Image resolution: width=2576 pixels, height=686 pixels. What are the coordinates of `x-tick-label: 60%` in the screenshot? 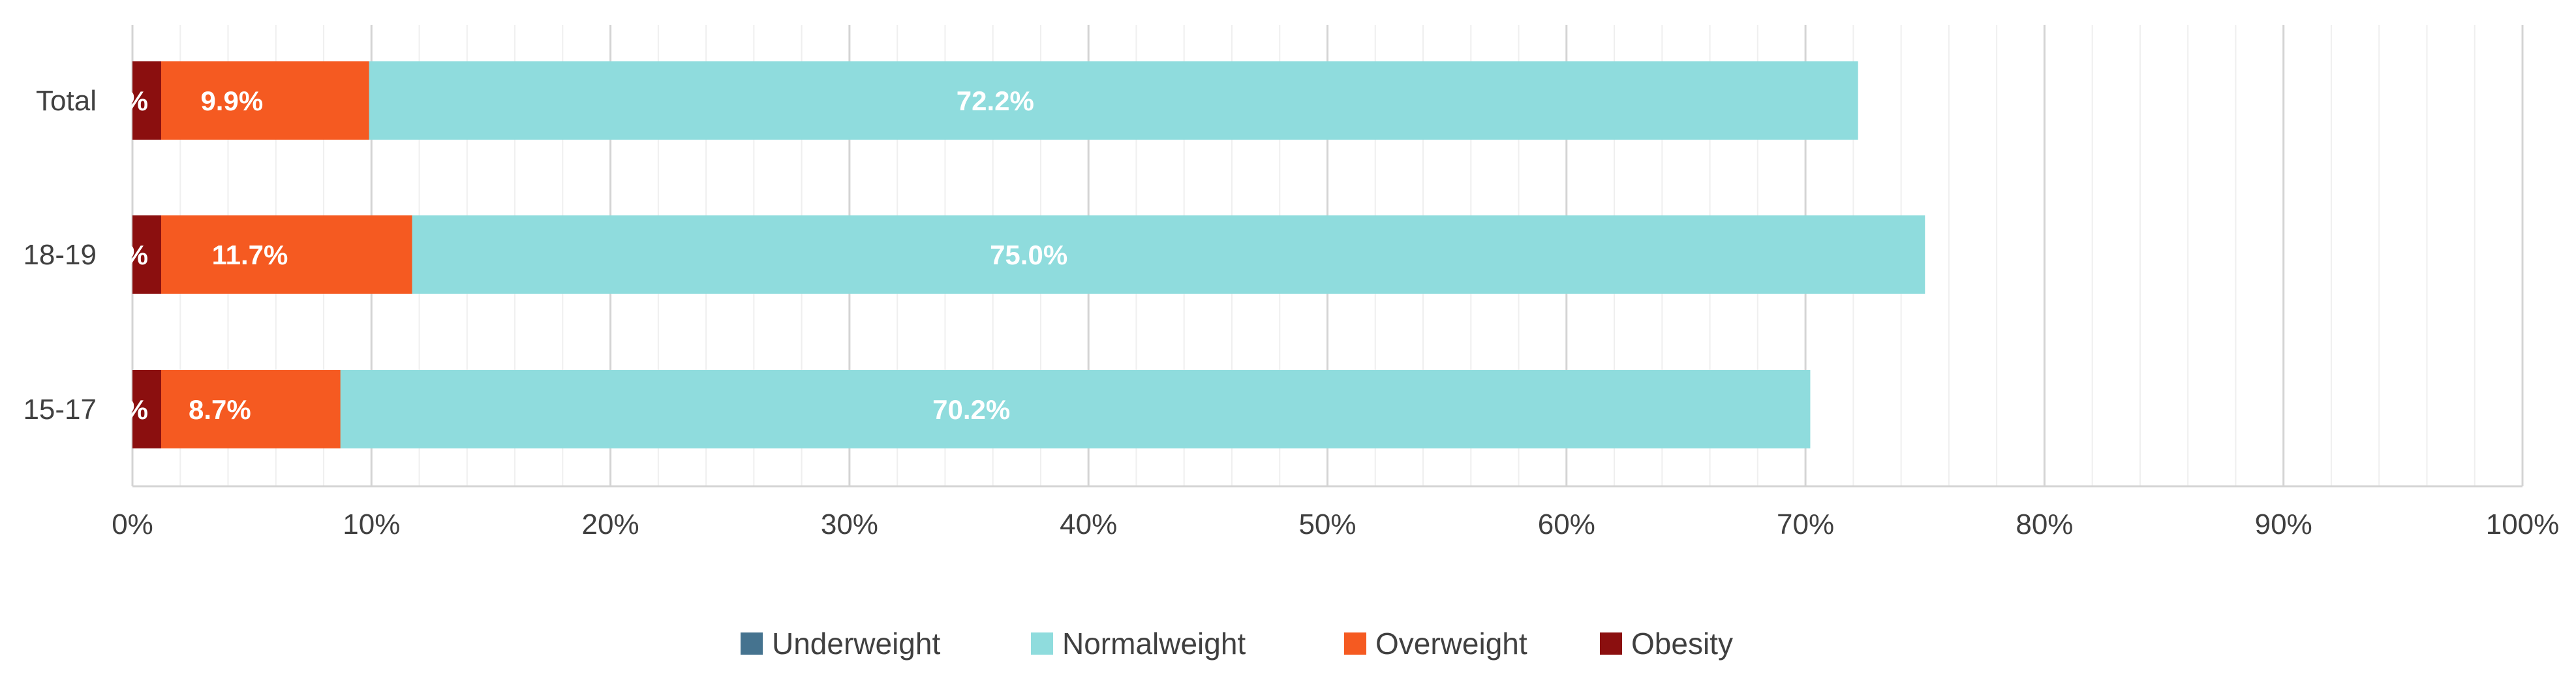 It's located at (1567, 524).